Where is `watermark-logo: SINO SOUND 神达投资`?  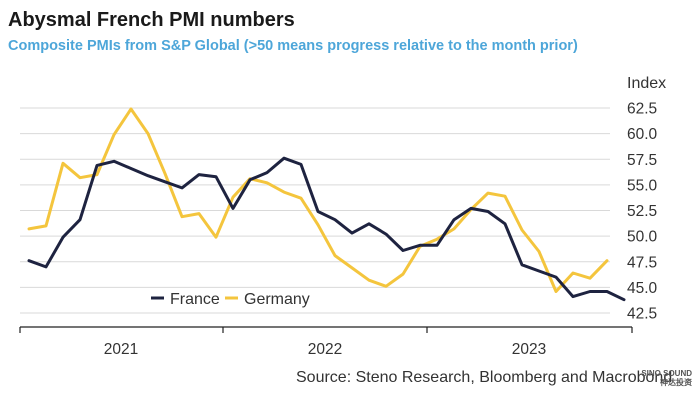 watermark-logo: SINO SOUND 神达投资 is located at coordinates (666, 378).